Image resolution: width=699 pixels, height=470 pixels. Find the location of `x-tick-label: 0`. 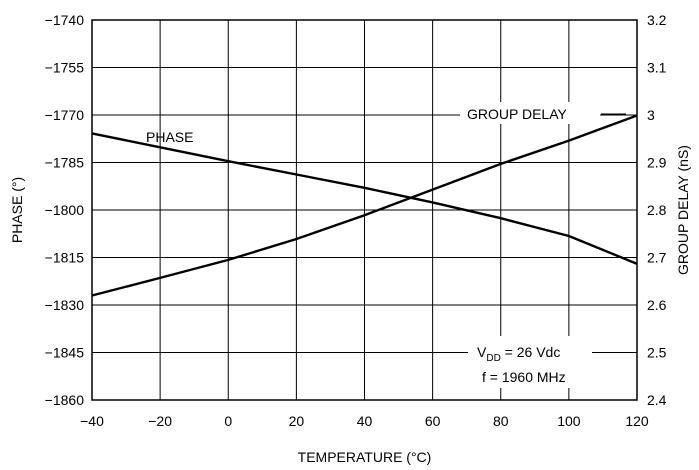

x-tick-label: 0 is located at coordinates (228, 421).